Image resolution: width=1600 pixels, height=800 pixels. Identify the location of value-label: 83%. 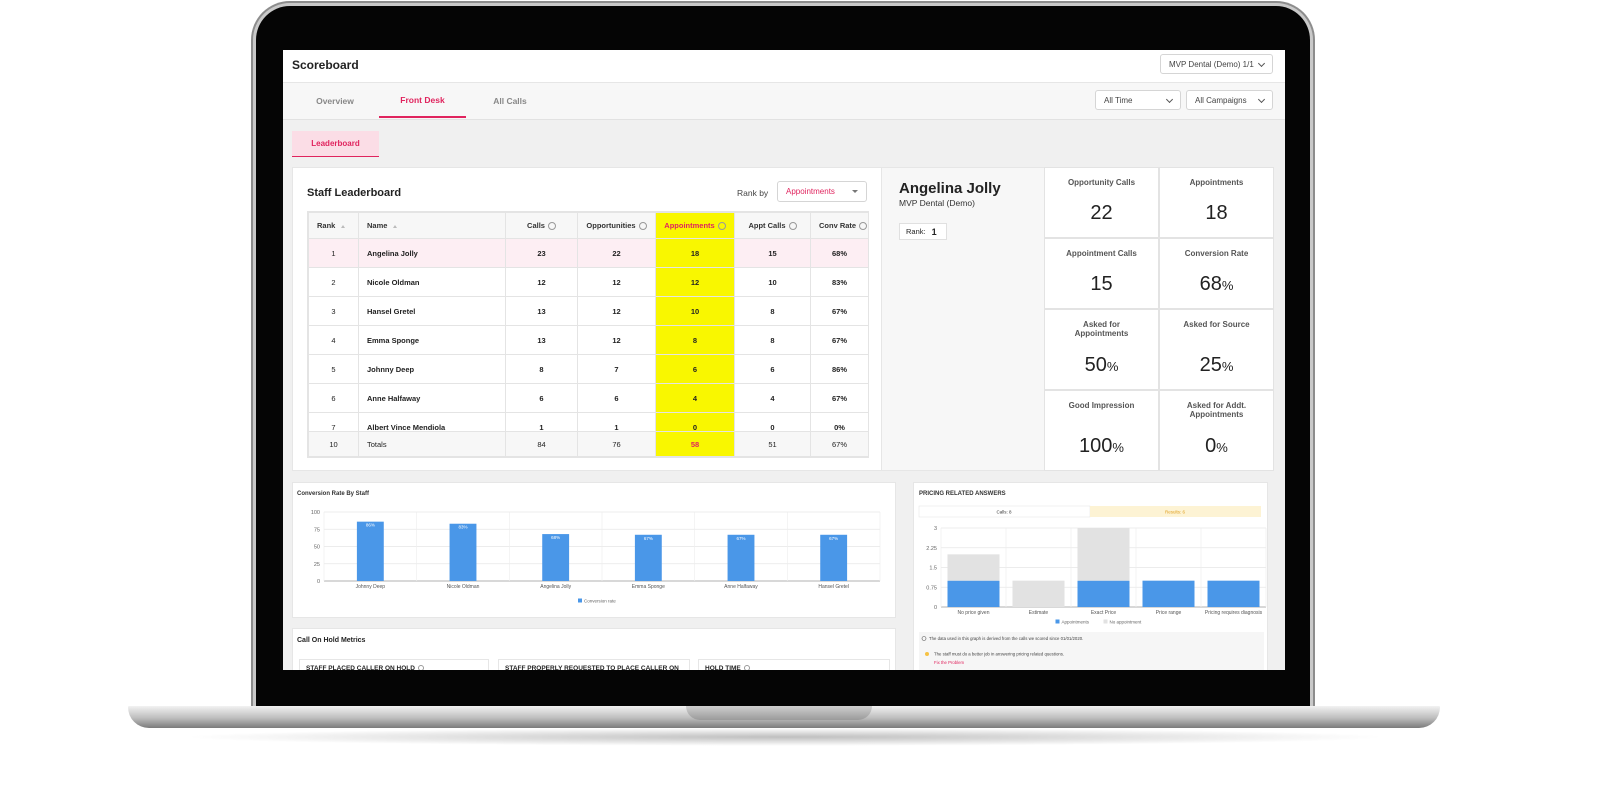
(462, 527).